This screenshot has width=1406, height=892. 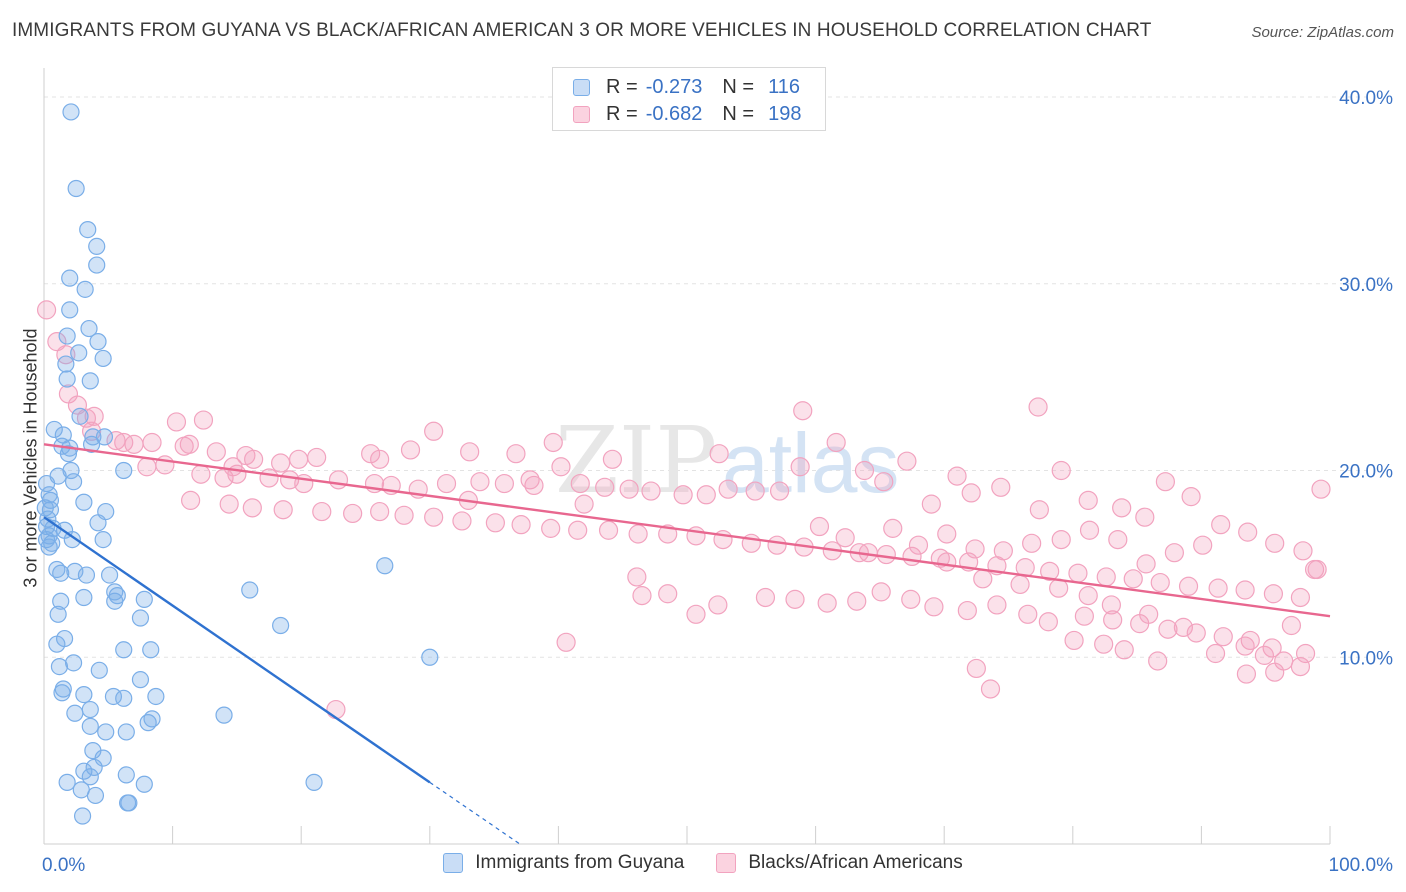 What do you see at coordinates (785, 113) in the screenshot?
I see `legend-n-value: 198` at bounding box center [785, 113].